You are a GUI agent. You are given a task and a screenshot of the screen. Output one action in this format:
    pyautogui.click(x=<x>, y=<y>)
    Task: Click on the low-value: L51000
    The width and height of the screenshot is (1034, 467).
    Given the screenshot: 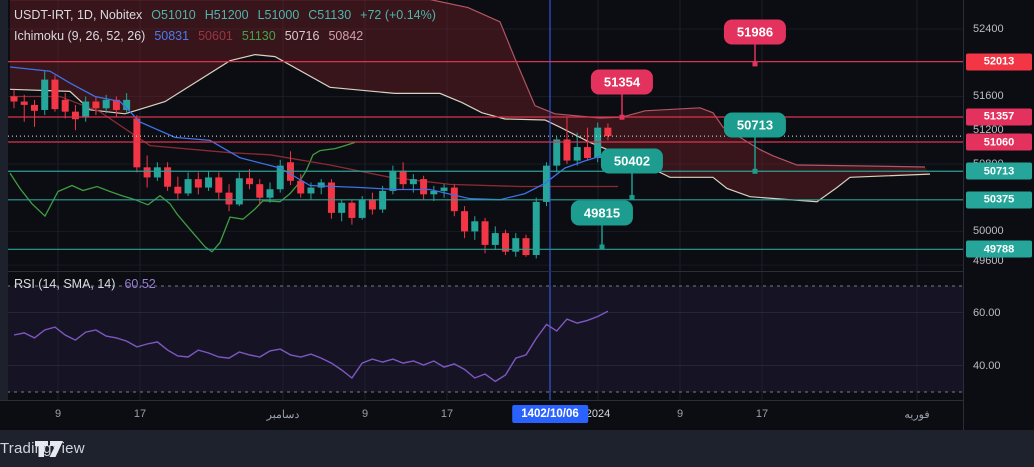 What is the action you would take?
    pyautogui.click(x=278, y=15)
    